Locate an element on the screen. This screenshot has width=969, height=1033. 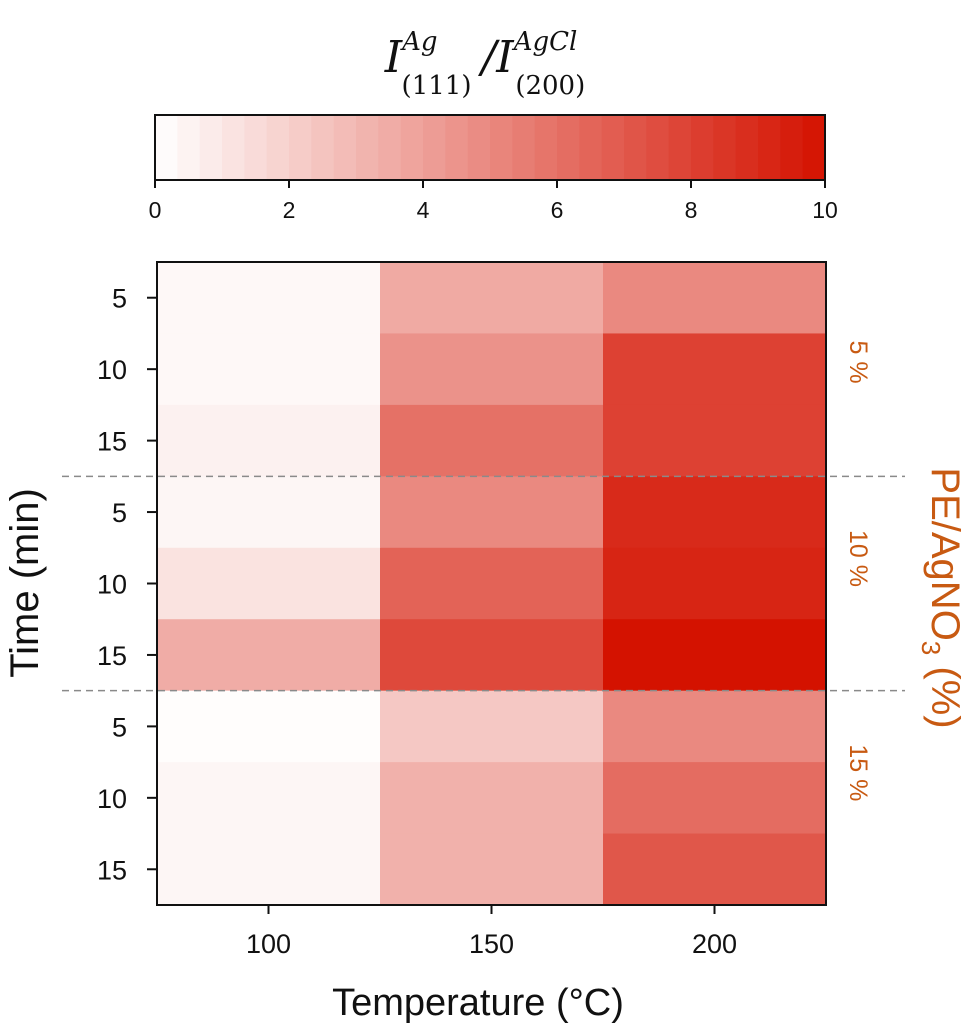
x-tick-label: 200 is located at coordinates (714, 944).